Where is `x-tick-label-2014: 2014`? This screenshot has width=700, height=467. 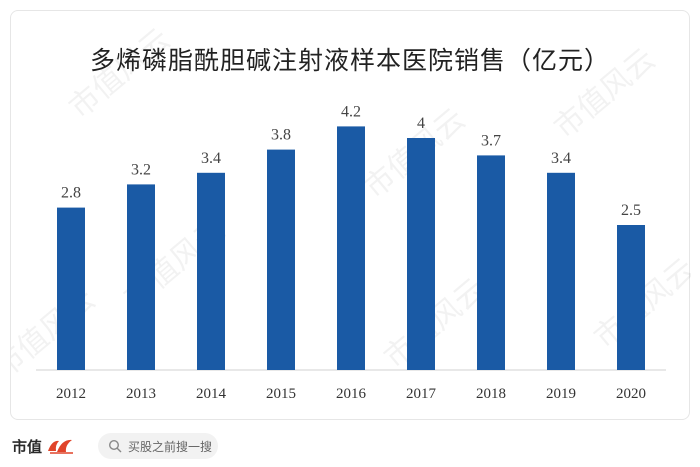
x-tick-label-2014: 2014 is located at coordinates (211, 394).